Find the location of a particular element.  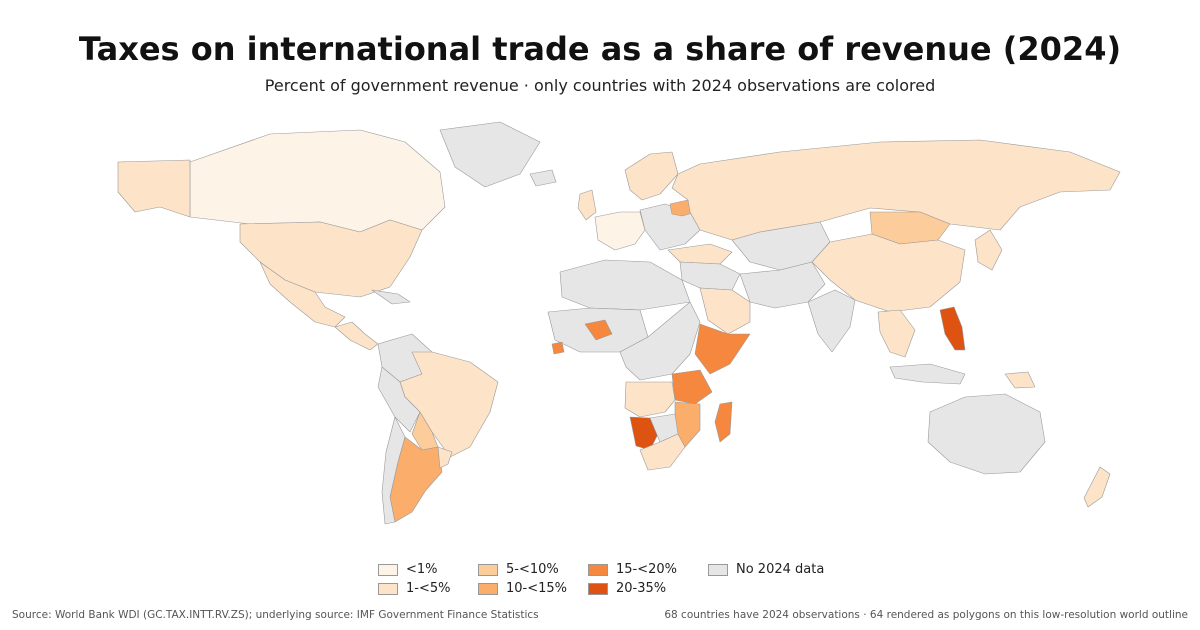

country-philippines is located at coordinates (952, 328).